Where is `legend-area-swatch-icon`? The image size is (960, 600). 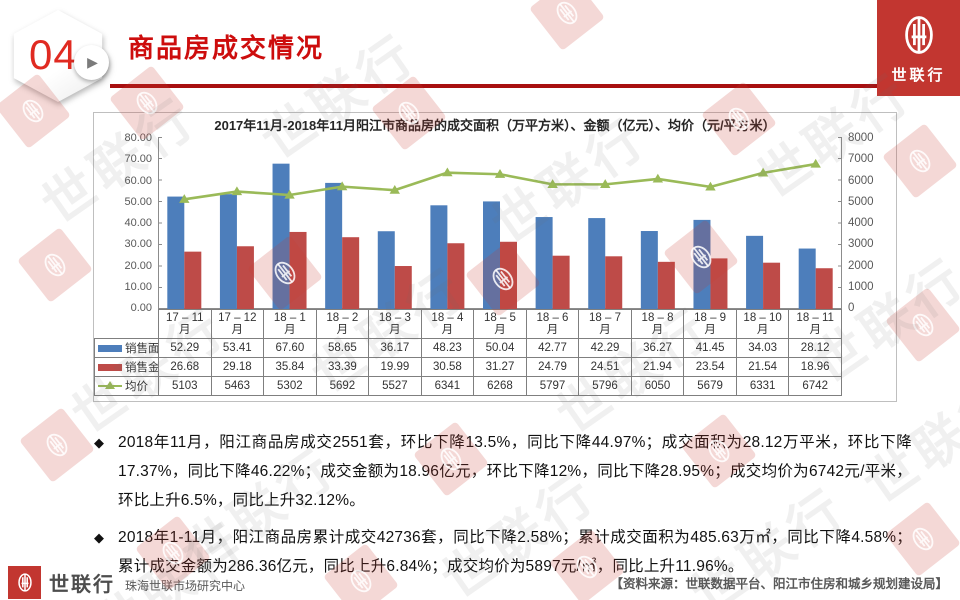
legend-area-swatch-icon is located at coordinates (110, 348).